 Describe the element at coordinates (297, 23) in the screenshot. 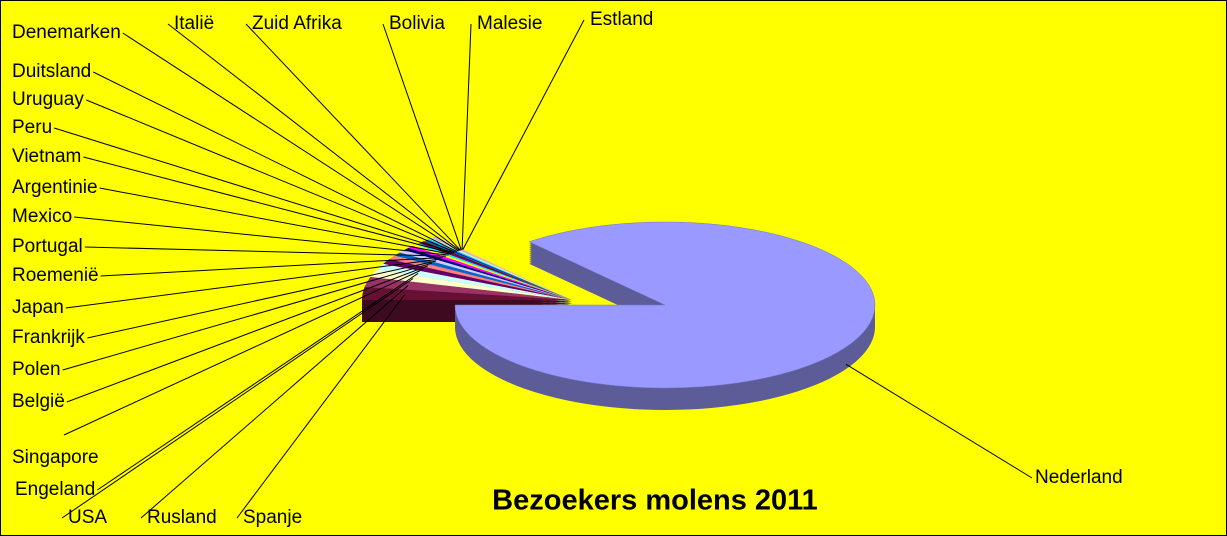

I see `slice-label: Zuid Afrika` at that location.